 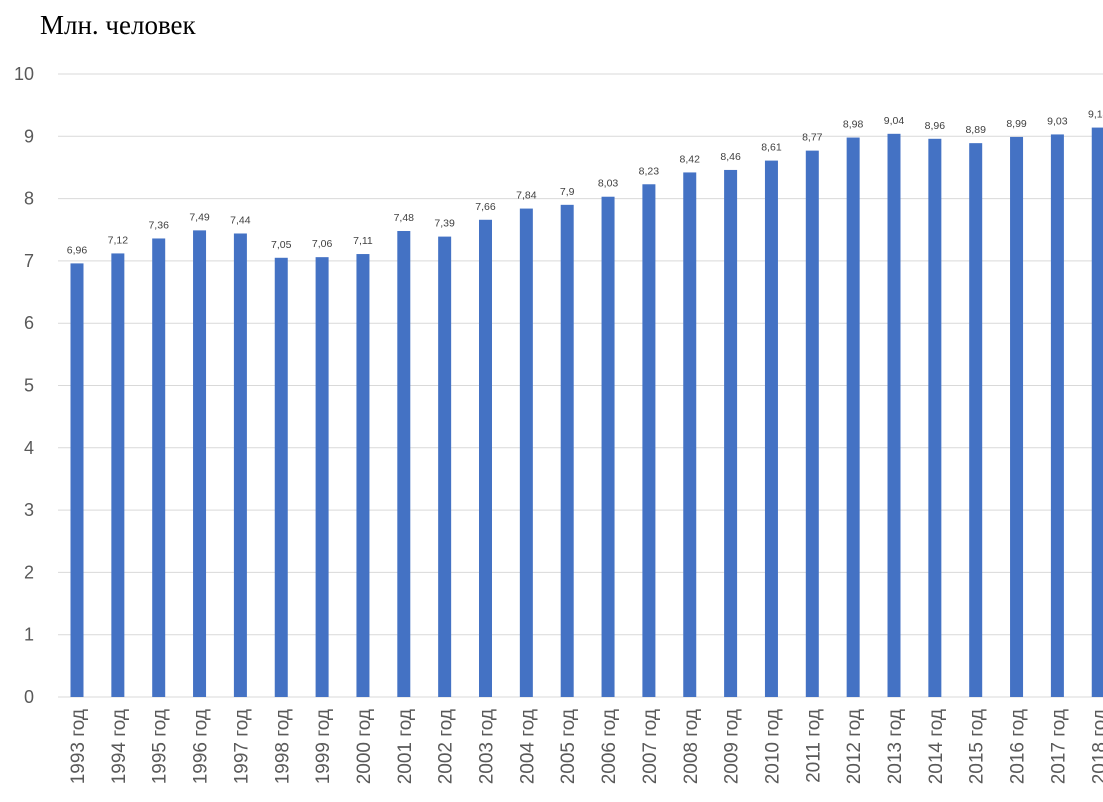 What do you see at coordinates (527, 746) in the screenshot?
I see `x-tick-label: 2004 год` at bounding box center [527, 746].